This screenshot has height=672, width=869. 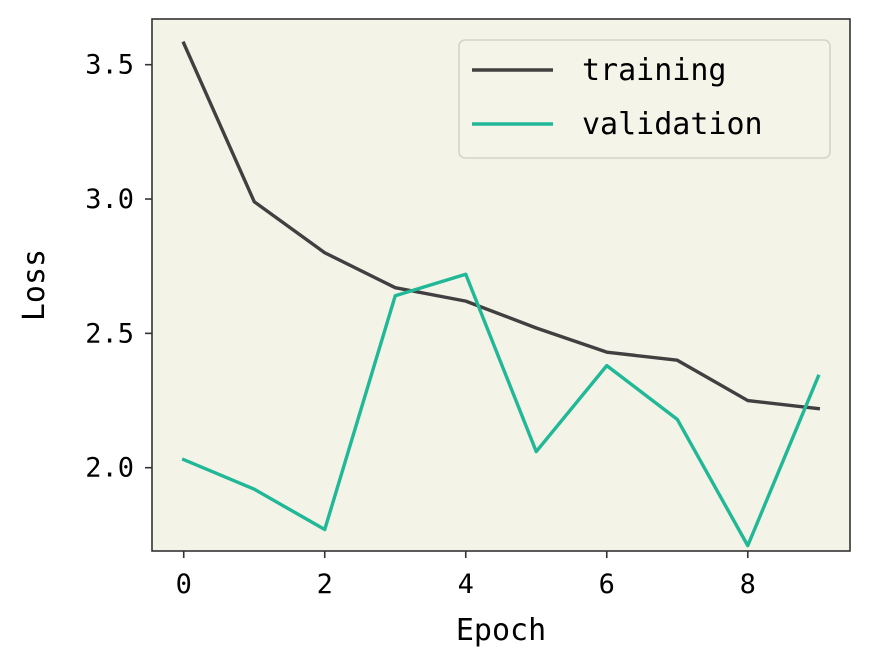 What do you see at coordinates (607, 584) in the screenshot?
I see `x-tick-label: 6` at bounding box center [607, 584].